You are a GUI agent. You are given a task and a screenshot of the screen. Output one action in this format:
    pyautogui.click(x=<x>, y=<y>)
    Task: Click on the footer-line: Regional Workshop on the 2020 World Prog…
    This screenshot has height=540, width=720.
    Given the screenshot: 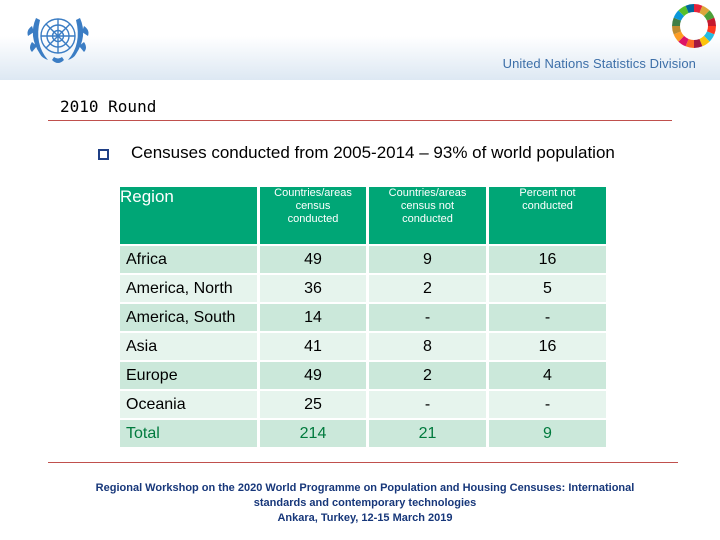 What is the action you would take?
    pyautogui.click(x=365, y=488)
    